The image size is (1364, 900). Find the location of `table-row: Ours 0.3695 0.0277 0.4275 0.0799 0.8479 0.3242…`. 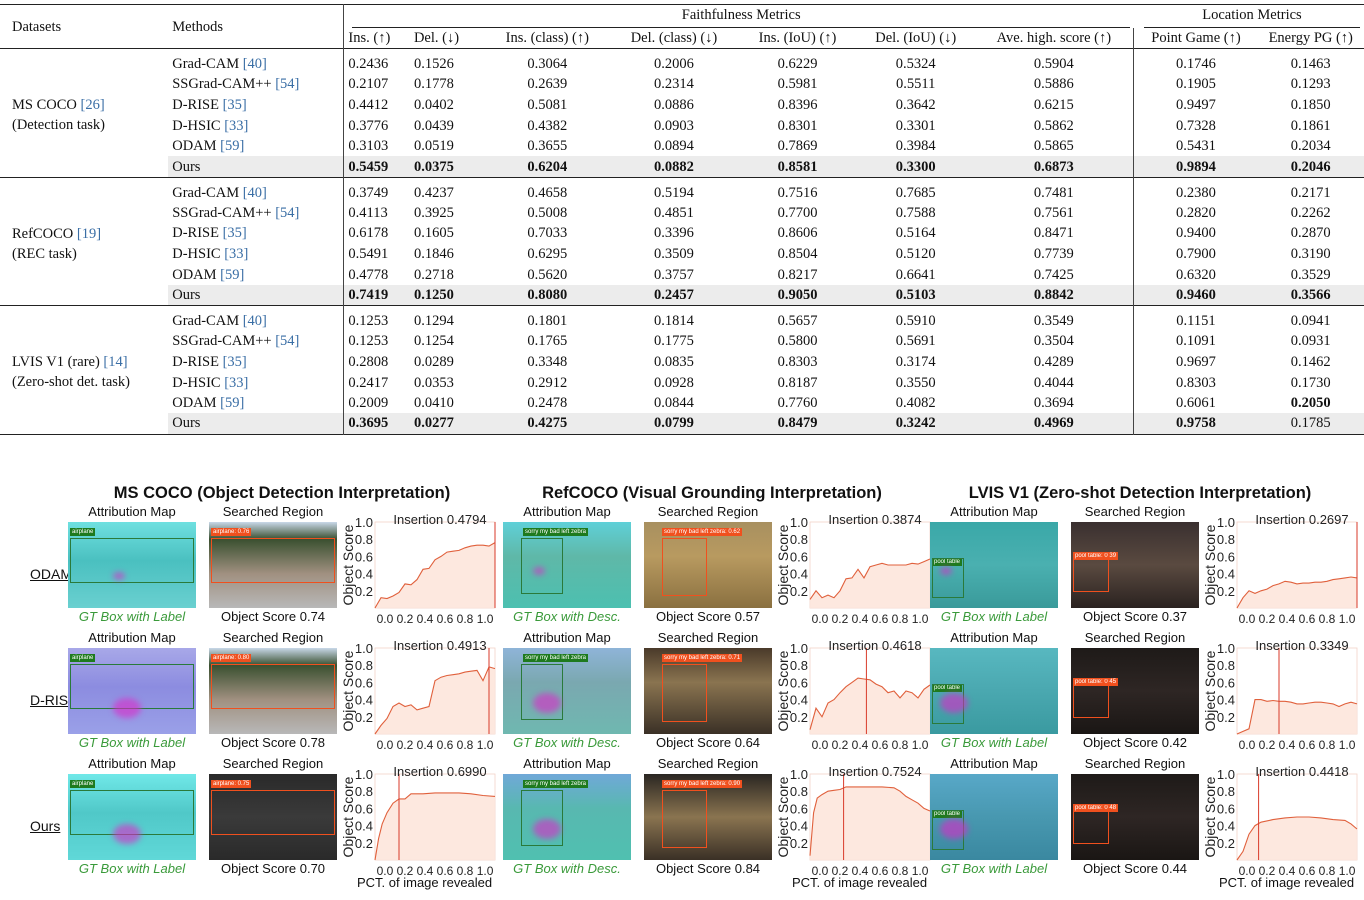

table-row: Ours 0.3695 0.0277 0.4275 0.0799 0.8479 0.3242… is located at coordinates (682, 423).